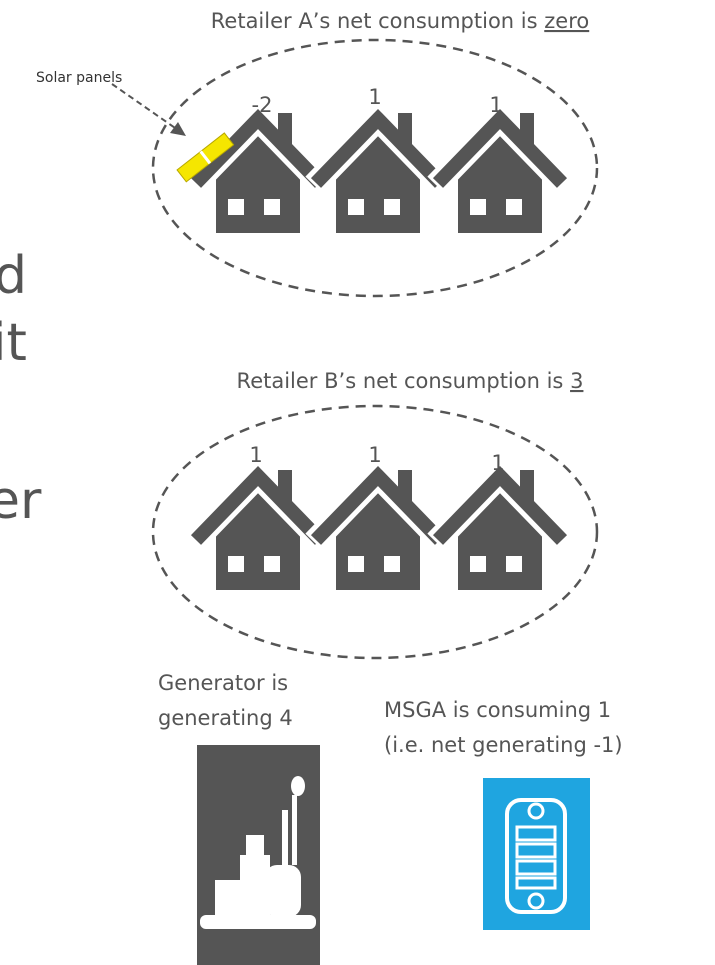 This screenshot has width=715, height=965. Describe the element at coordinates (145, 107) in the screenshot. I see `arrow` at that location.